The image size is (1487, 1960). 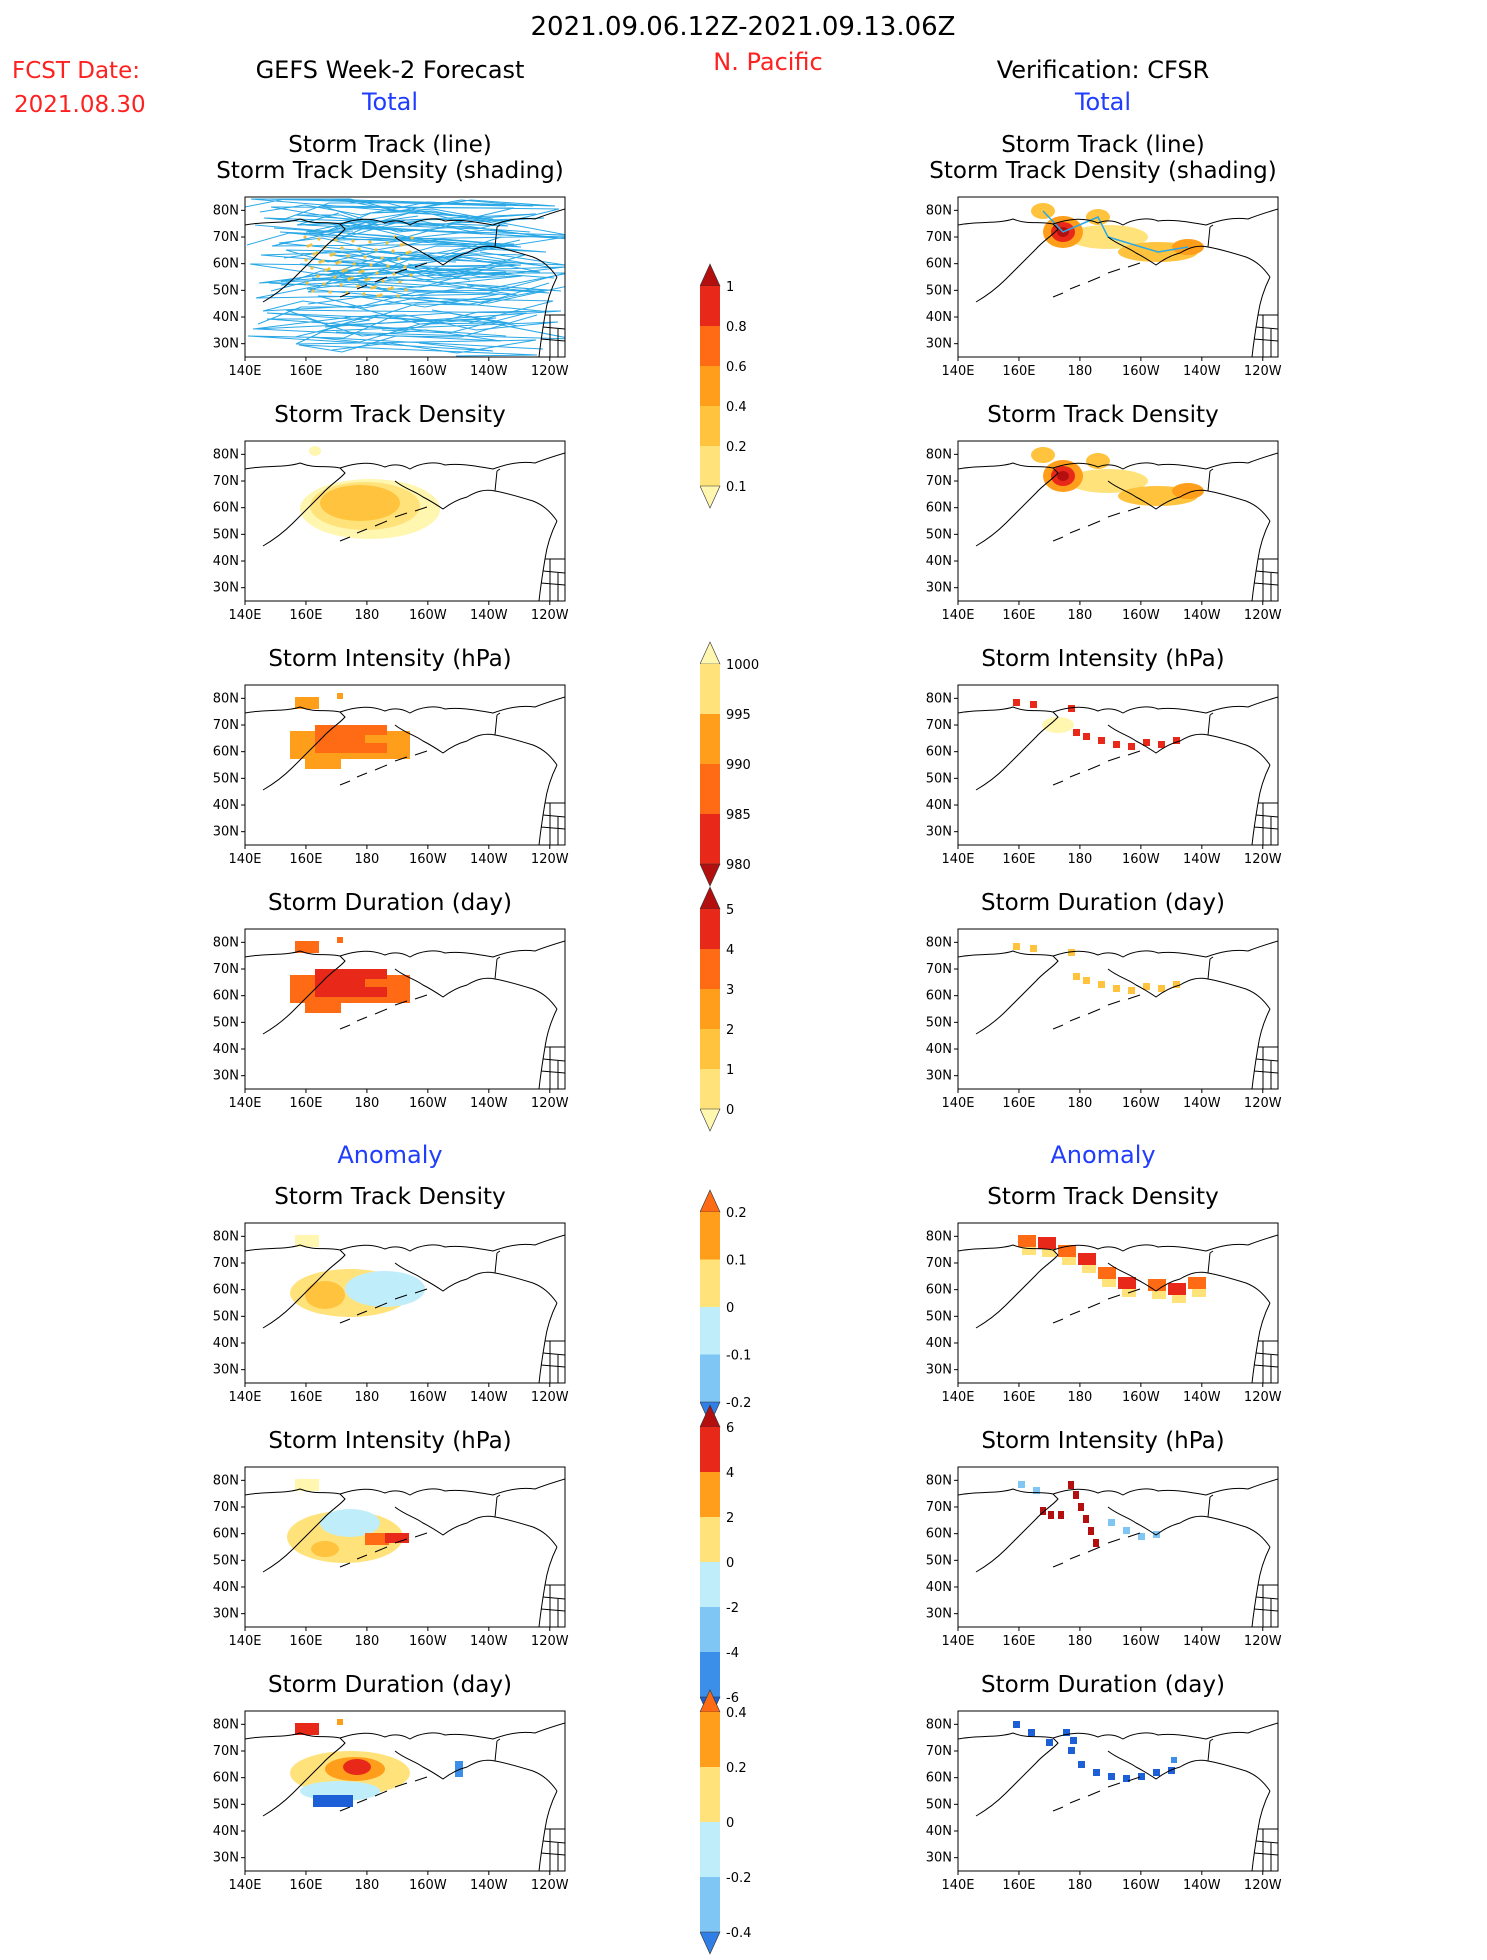 What do you see at coordinates (390, 903) in the screenshot?
I see `panel-title-duration-left: Storm Duration (day)` at bounding box center [390, 903].